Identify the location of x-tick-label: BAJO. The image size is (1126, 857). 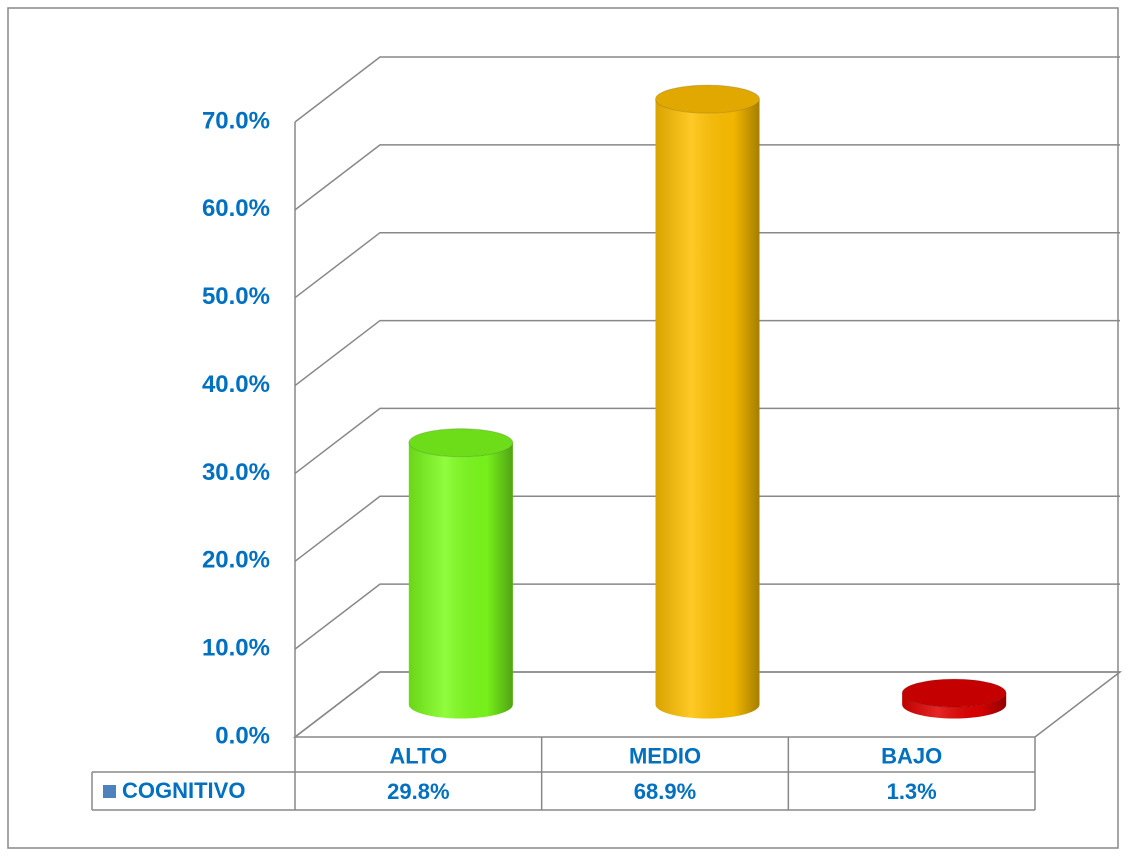
(911, 755).